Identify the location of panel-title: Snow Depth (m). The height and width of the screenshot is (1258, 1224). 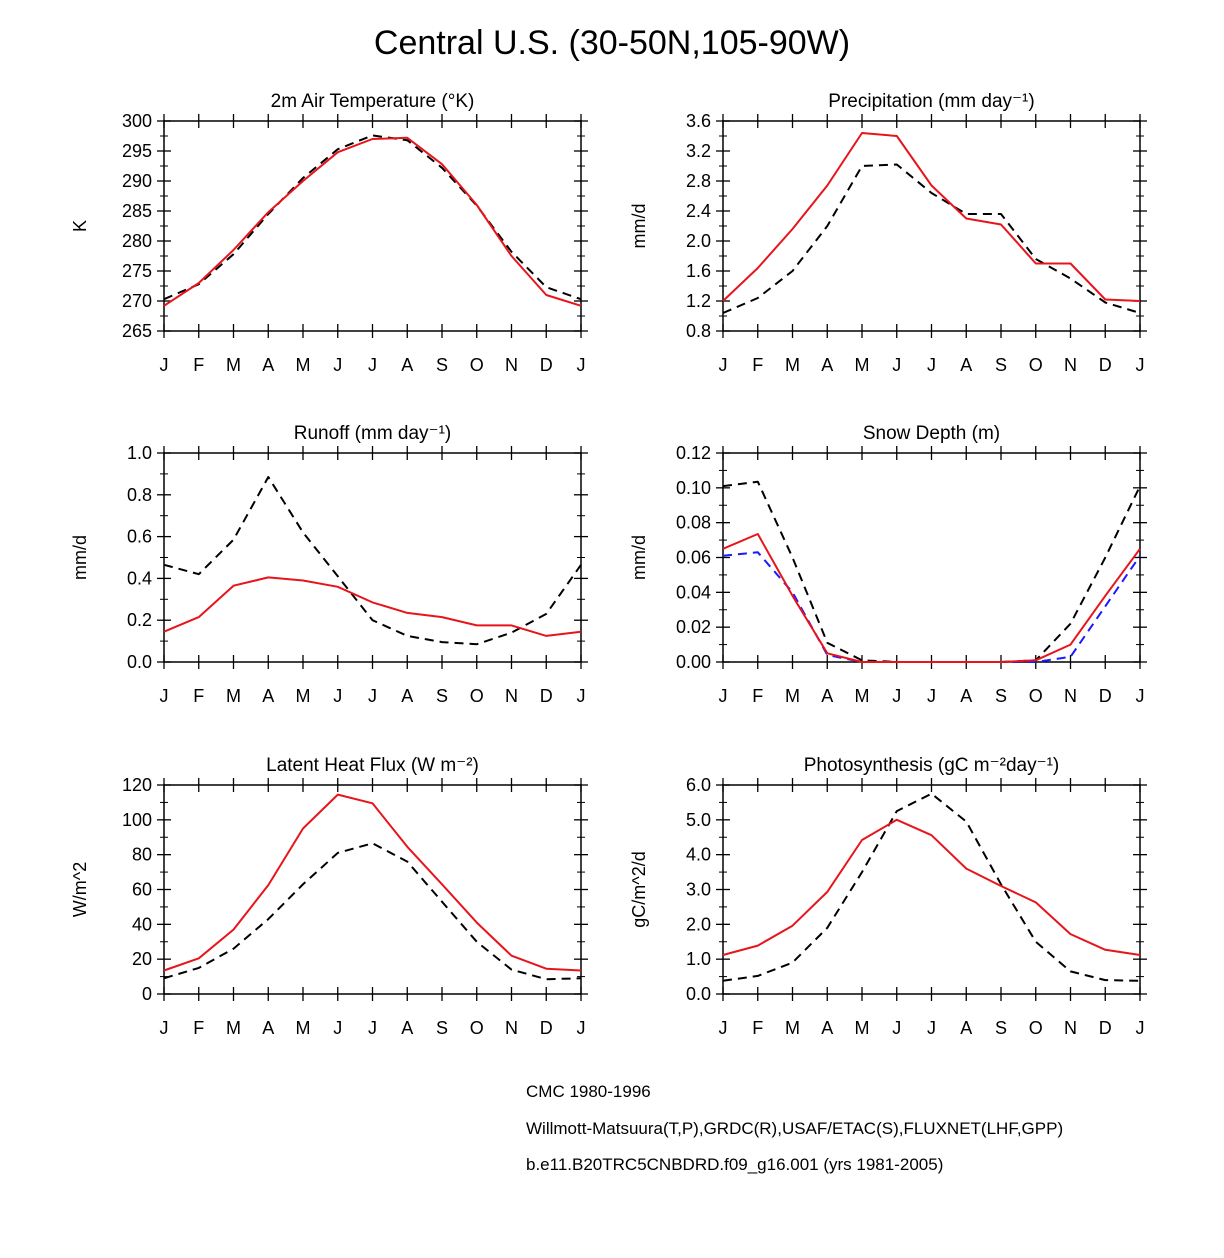
(931, 433).